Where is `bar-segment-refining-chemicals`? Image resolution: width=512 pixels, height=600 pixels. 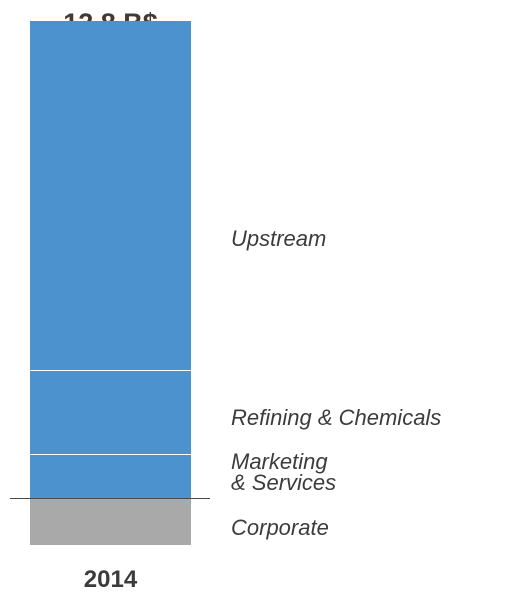 bar-segment-refining-chemicals is located at coordinates (110, 412).